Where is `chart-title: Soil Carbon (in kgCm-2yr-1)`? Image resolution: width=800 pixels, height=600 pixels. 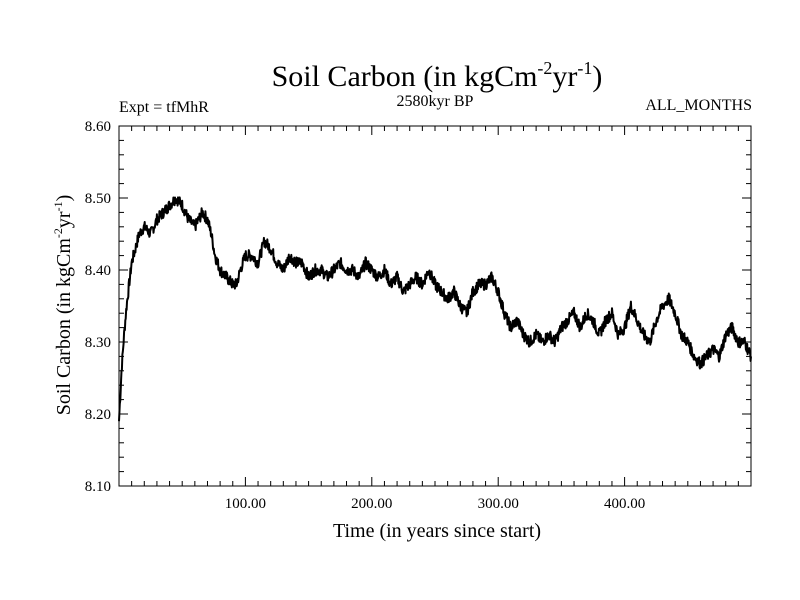
chart-title: Soil Carbon (in kgCm-2yr-1) is located at coordinates (437, 75).